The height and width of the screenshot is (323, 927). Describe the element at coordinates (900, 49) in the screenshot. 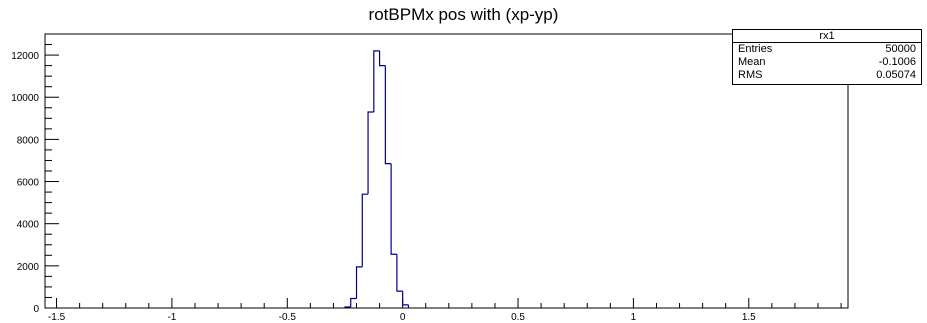

I see `stats-value: 50000` at that location.